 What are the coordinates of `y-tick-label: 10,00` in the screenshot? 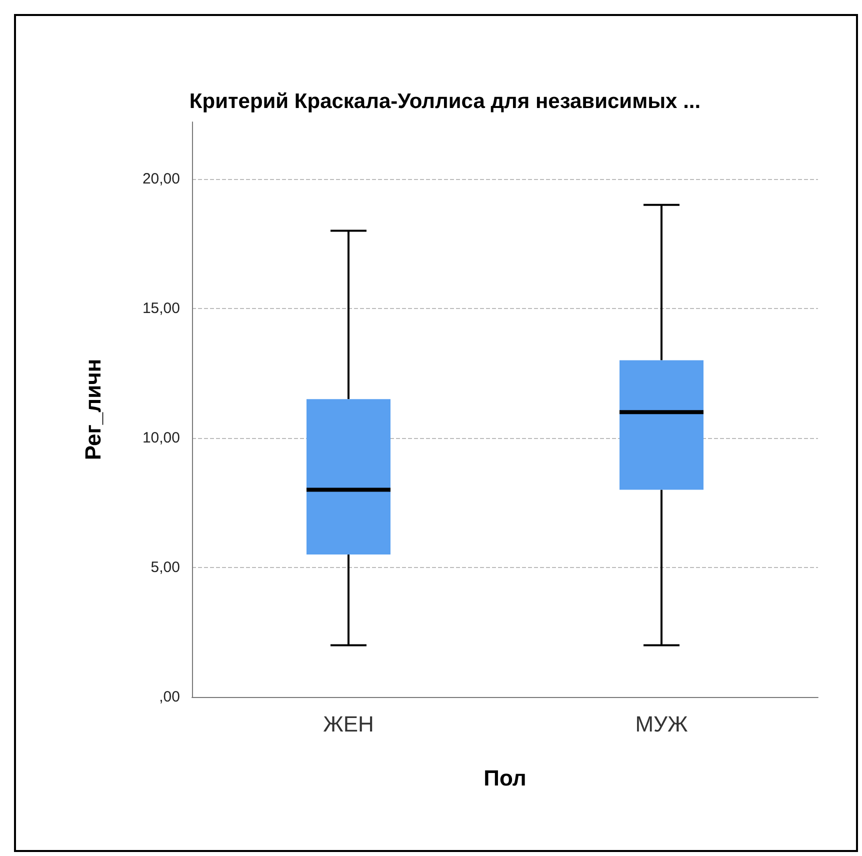 It's located at (161, 437).